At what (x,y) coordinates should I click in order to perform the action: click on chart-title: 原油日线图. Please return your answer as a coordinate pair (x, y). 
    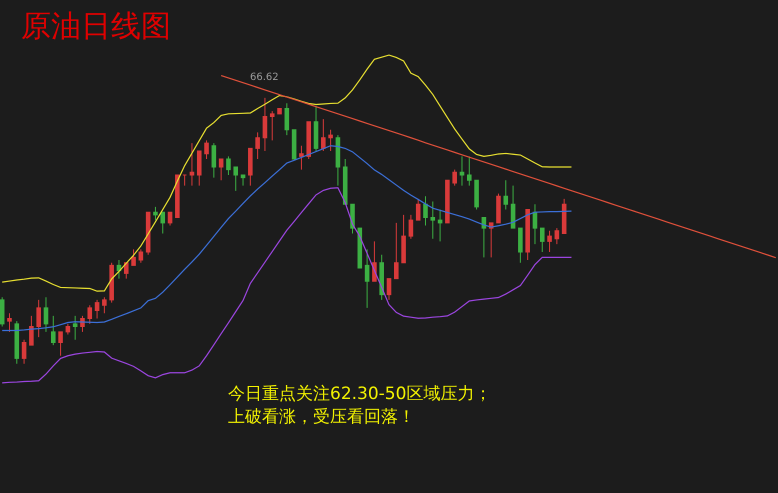
    Looking at the image, I should click on (96, 26).